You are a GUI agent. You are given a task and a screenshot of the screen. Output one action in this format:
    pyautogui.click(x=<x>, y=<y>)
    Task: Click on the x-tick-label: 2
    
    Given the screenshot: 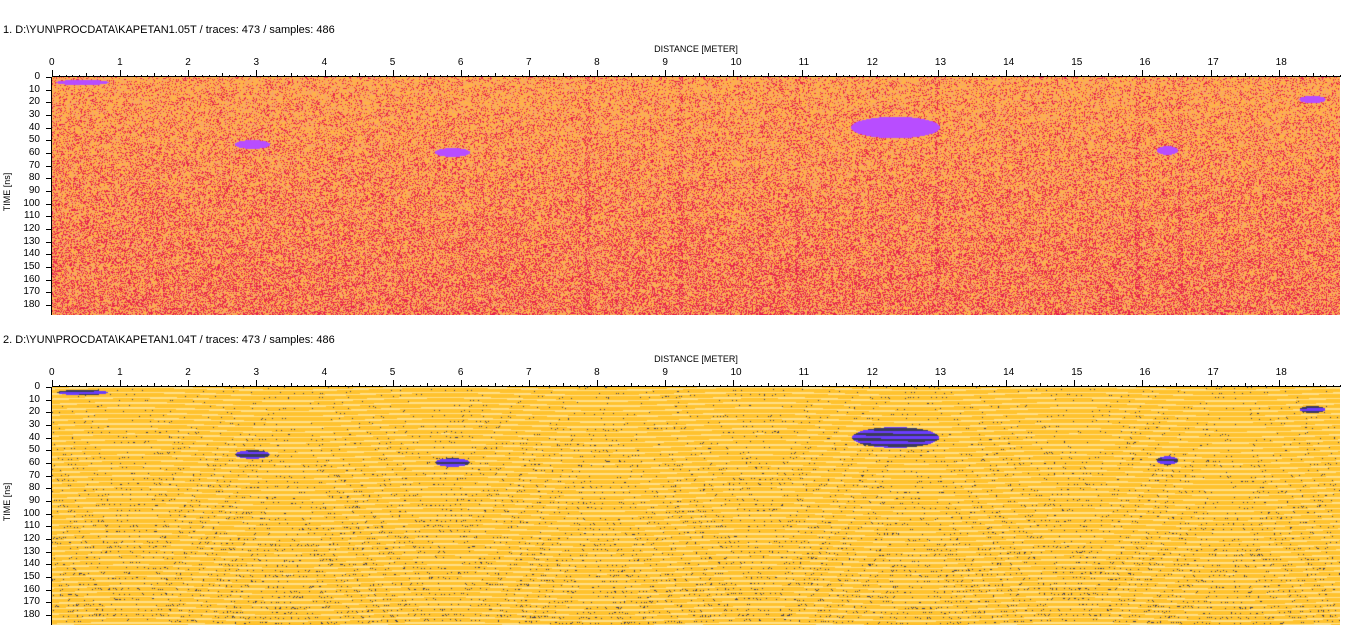 What is the action you would take?
    pyautogui.click(x=188, y=372)
    